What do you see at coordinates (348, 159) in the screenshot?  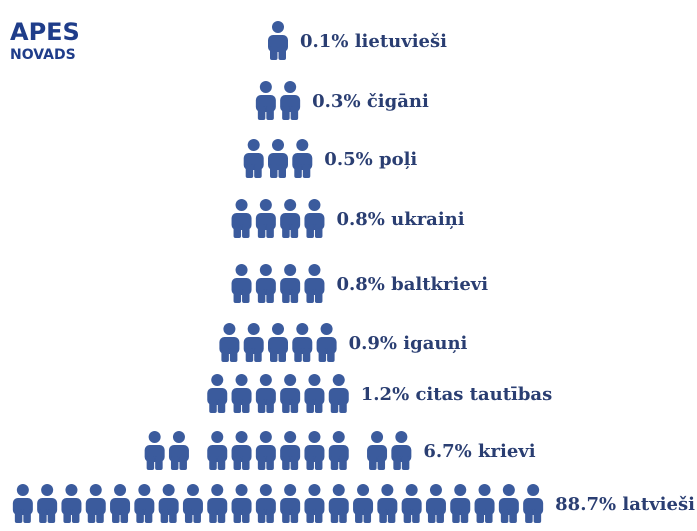 I see `value-label: 0.5%` at bounding box center [348, 159].